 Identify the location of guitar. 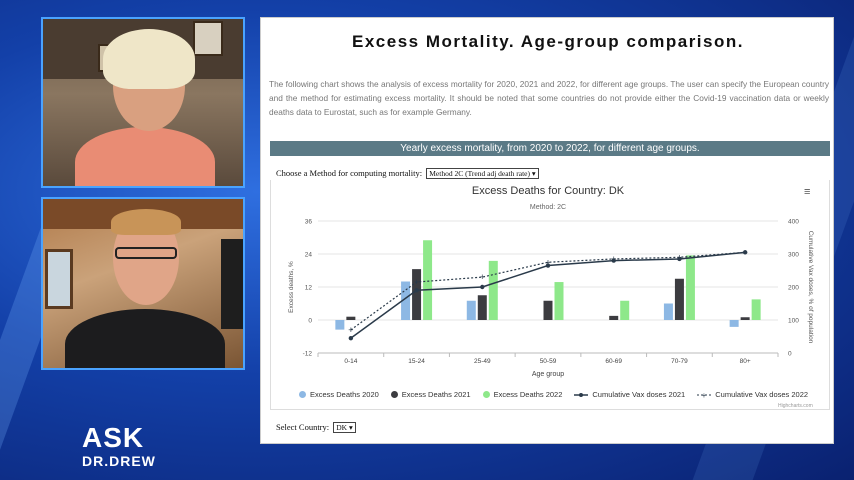
(232, 284).